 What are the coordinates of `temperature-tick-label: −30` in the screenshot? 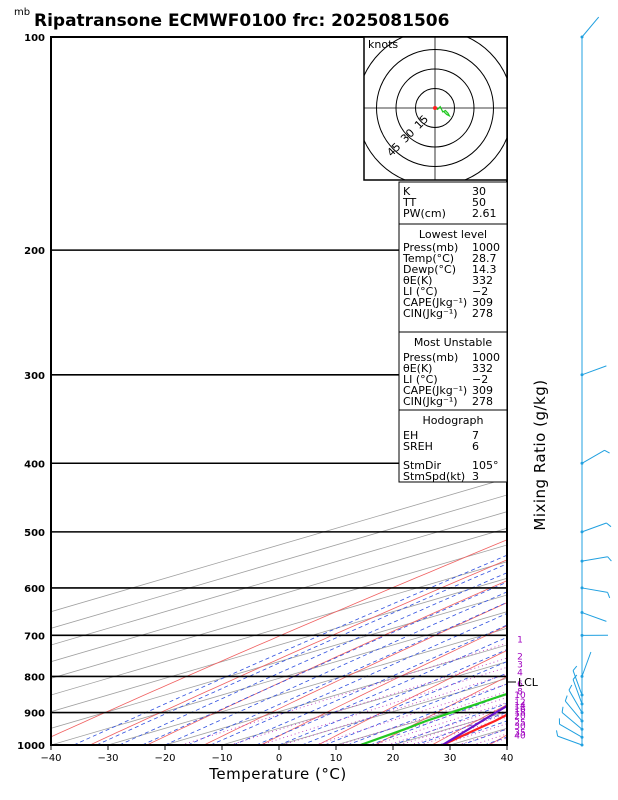 It's located at (107, 758).